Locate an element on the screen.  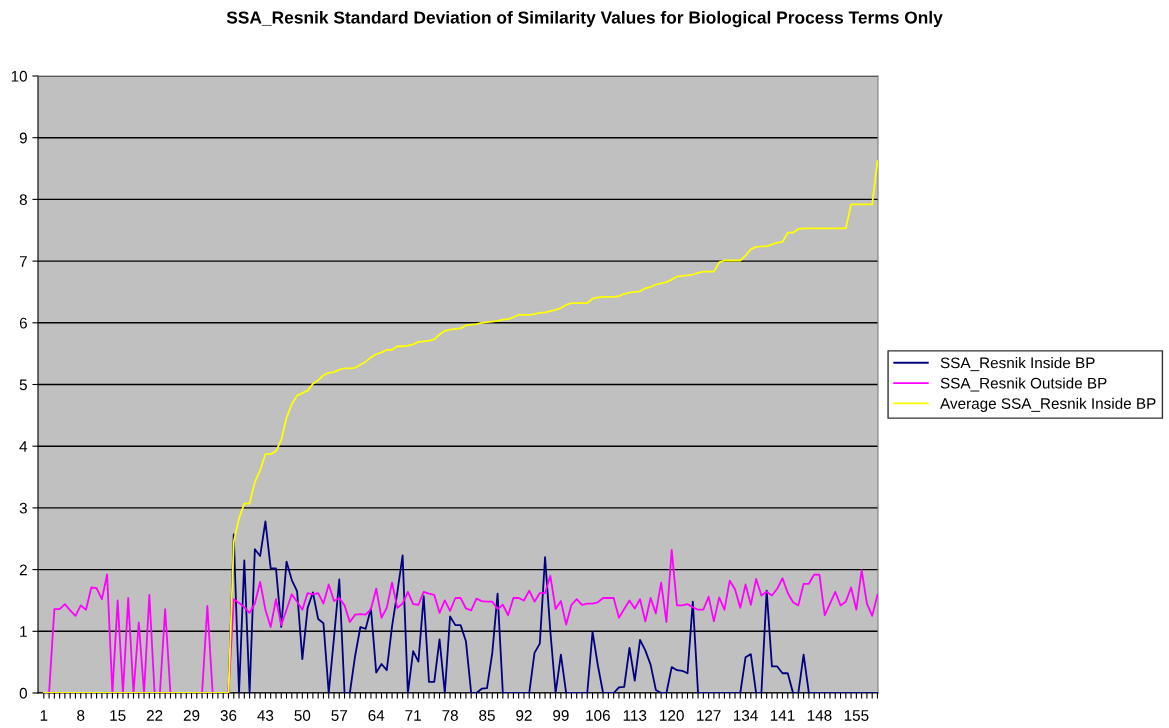
y-tick-label: 8 is located at coordinates (23, 200).